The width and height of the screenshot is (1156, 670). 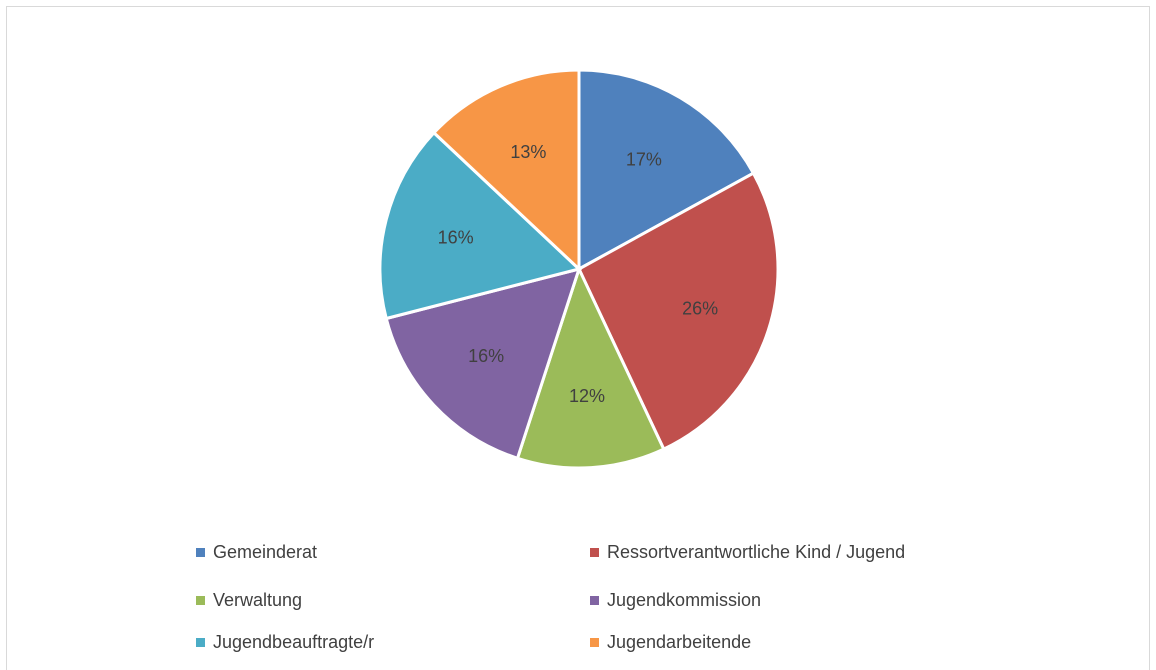 What do you see at coordinates (587, 396) in the screenshot?
I see `pie-data-label: 12%` at bounding box center [587, 396].